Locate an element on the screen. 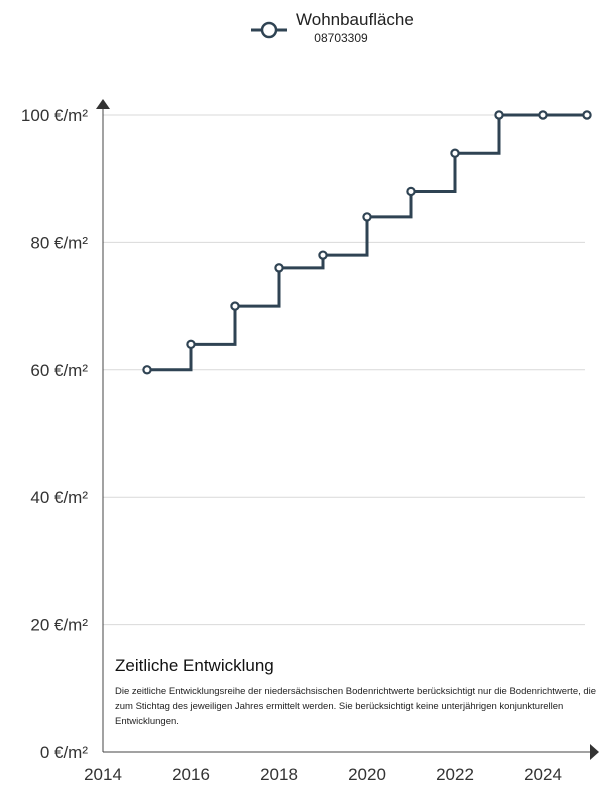 This screenshot has height=785, width=599. y-tick-label: 60 €/m² is located at coordinates (59, 370).